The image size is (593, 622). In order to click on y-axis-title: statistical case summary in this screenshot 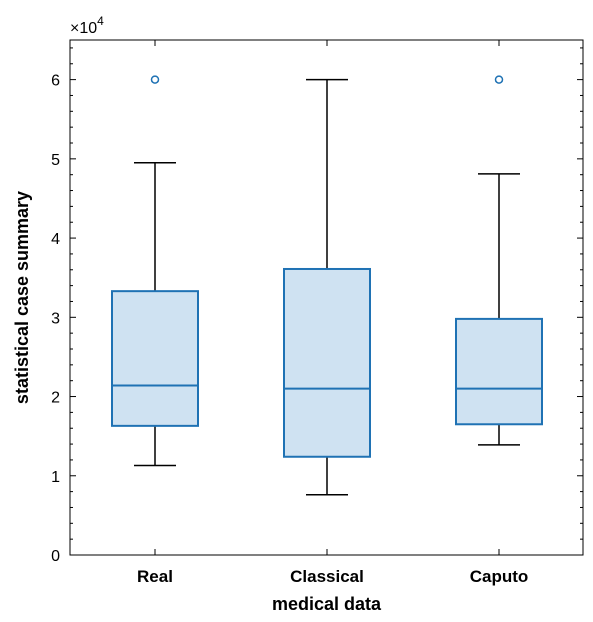, I will do `click(22, 297)`.